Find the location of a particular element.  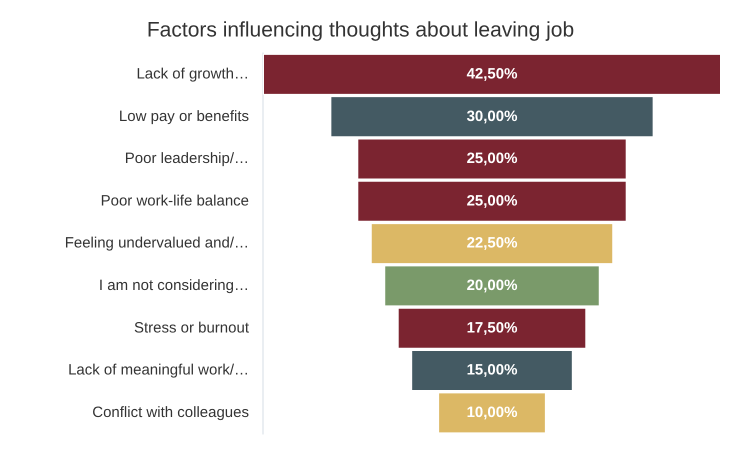

data-label: 15,00% is located at coordinates (492, 370).